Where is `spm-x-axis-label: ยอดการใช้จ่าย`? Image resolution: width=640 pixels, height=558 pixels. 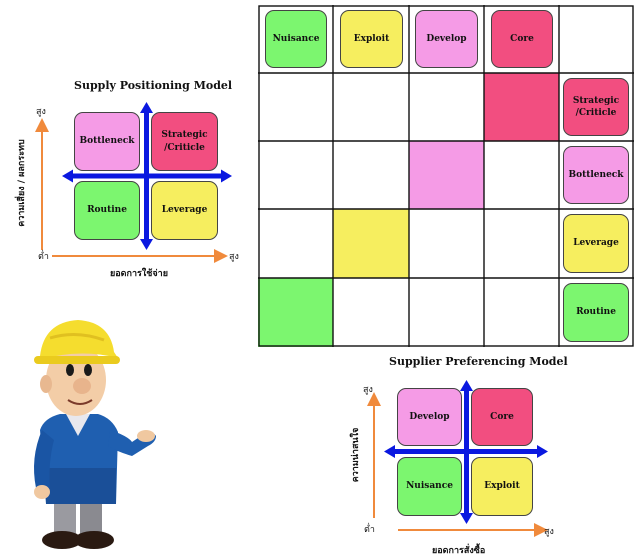 spm-x-axis-label: ยอดการใช้จ่าย is located at coordinates (139, 274).